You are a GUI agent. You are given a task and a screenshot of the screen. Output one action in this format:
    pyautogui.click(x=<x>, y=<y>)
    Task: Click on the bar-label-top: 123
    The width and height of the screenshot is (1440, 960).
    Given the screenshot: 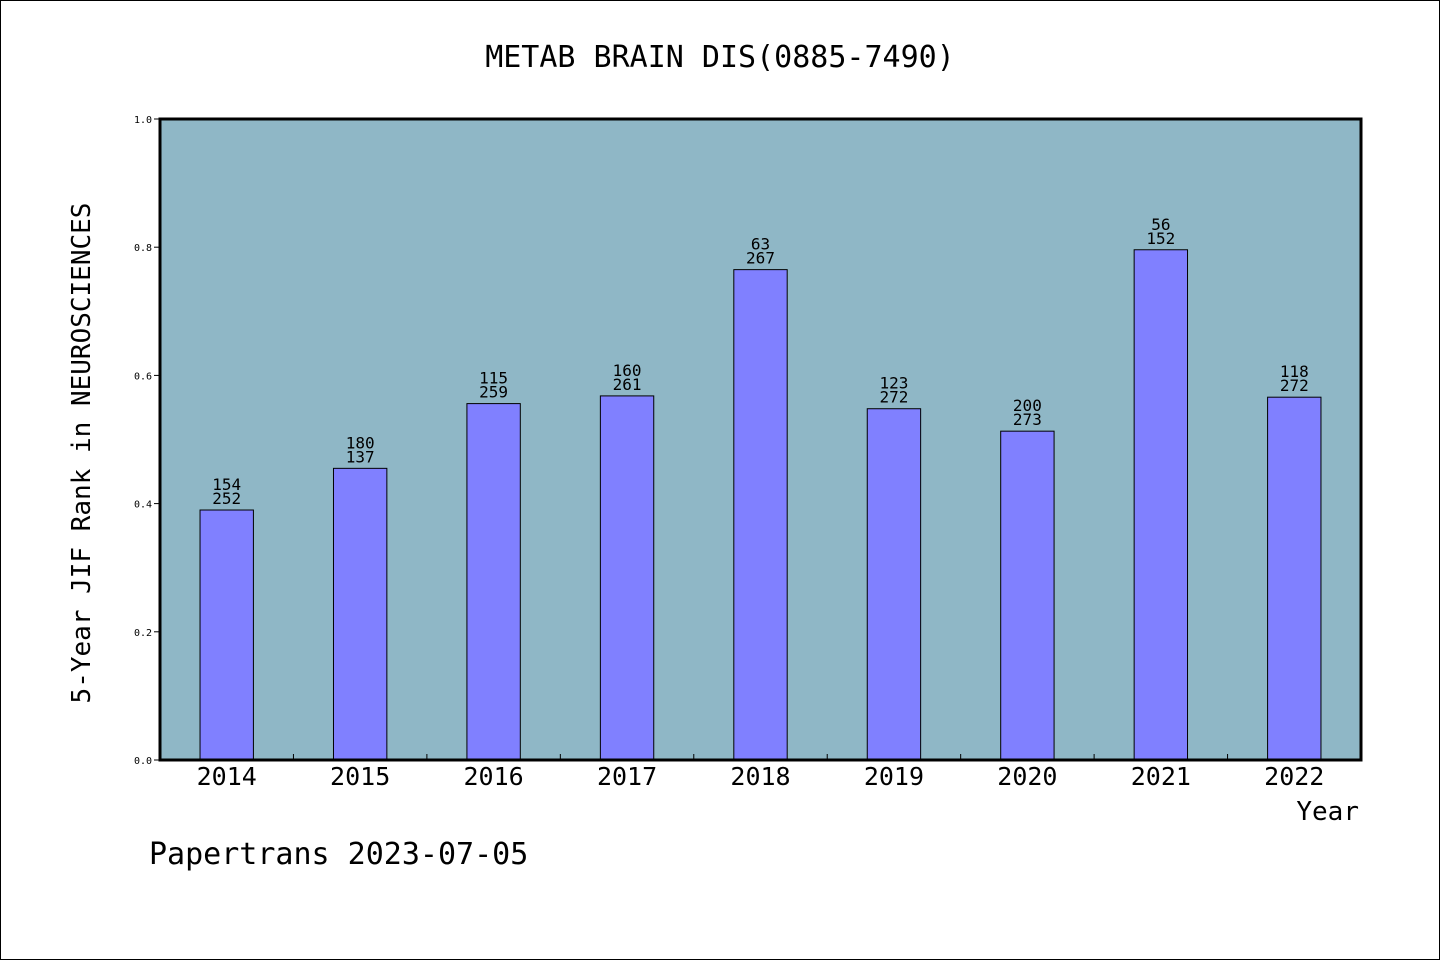 What is the action you would take?
    pyautogui.click(x=893, y=383)
    